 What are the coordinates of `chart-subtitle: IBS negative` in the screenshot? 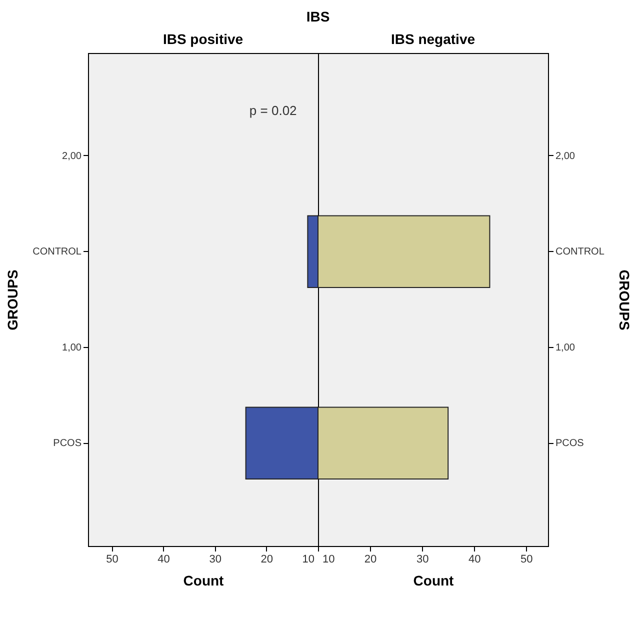 It's located at (433, 39).